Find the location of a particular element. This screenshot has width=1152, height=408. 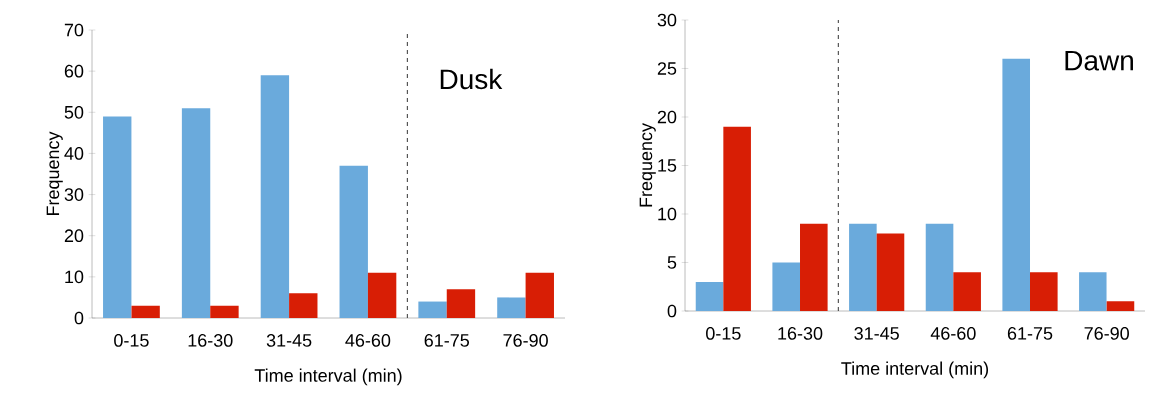

y-tick-label: 70 is located at coordinates (74, 30).